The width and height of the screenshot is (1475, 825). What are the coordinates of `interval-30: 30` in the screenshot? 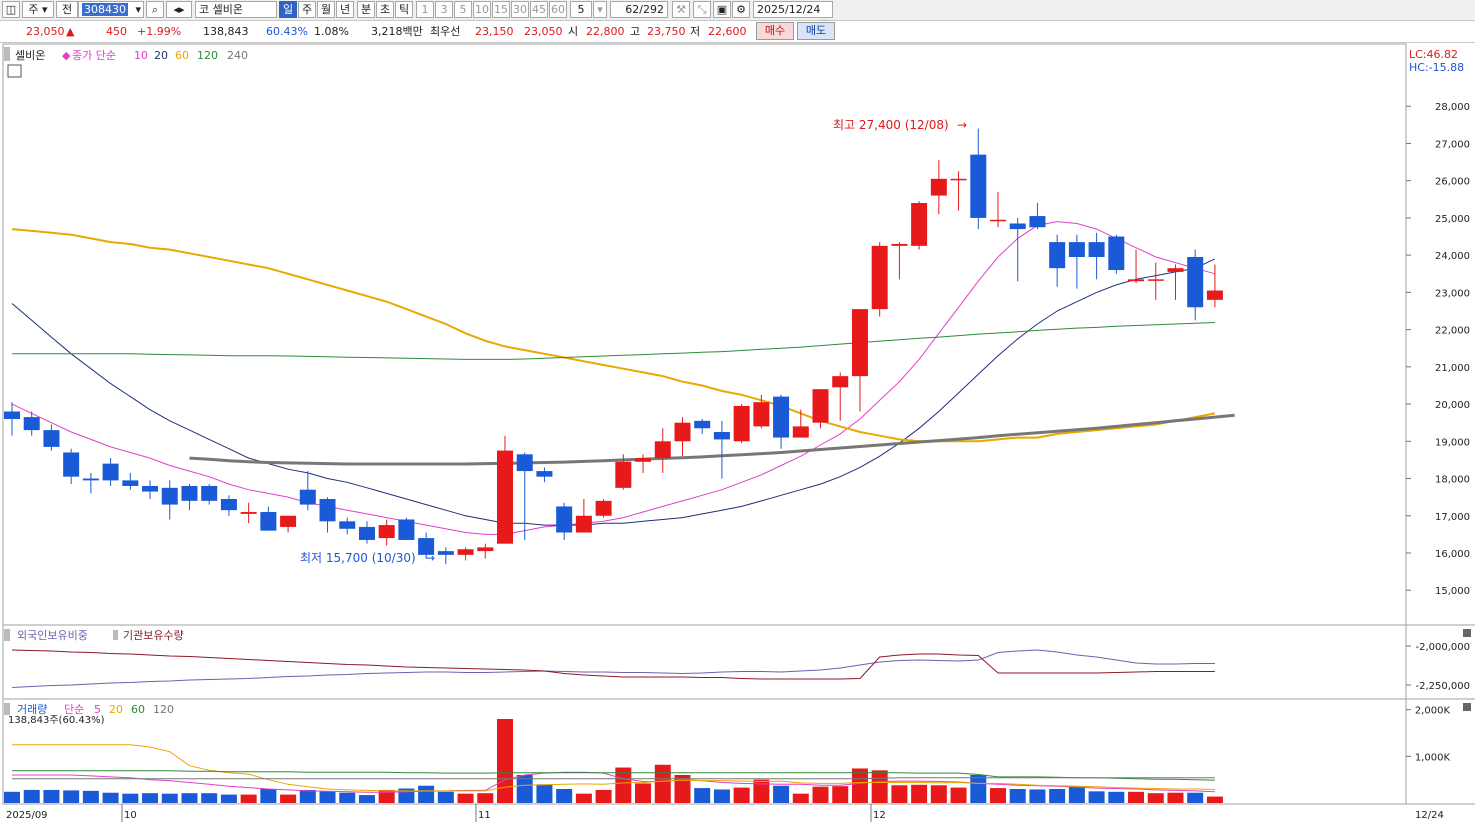 It's located at (520, 9).